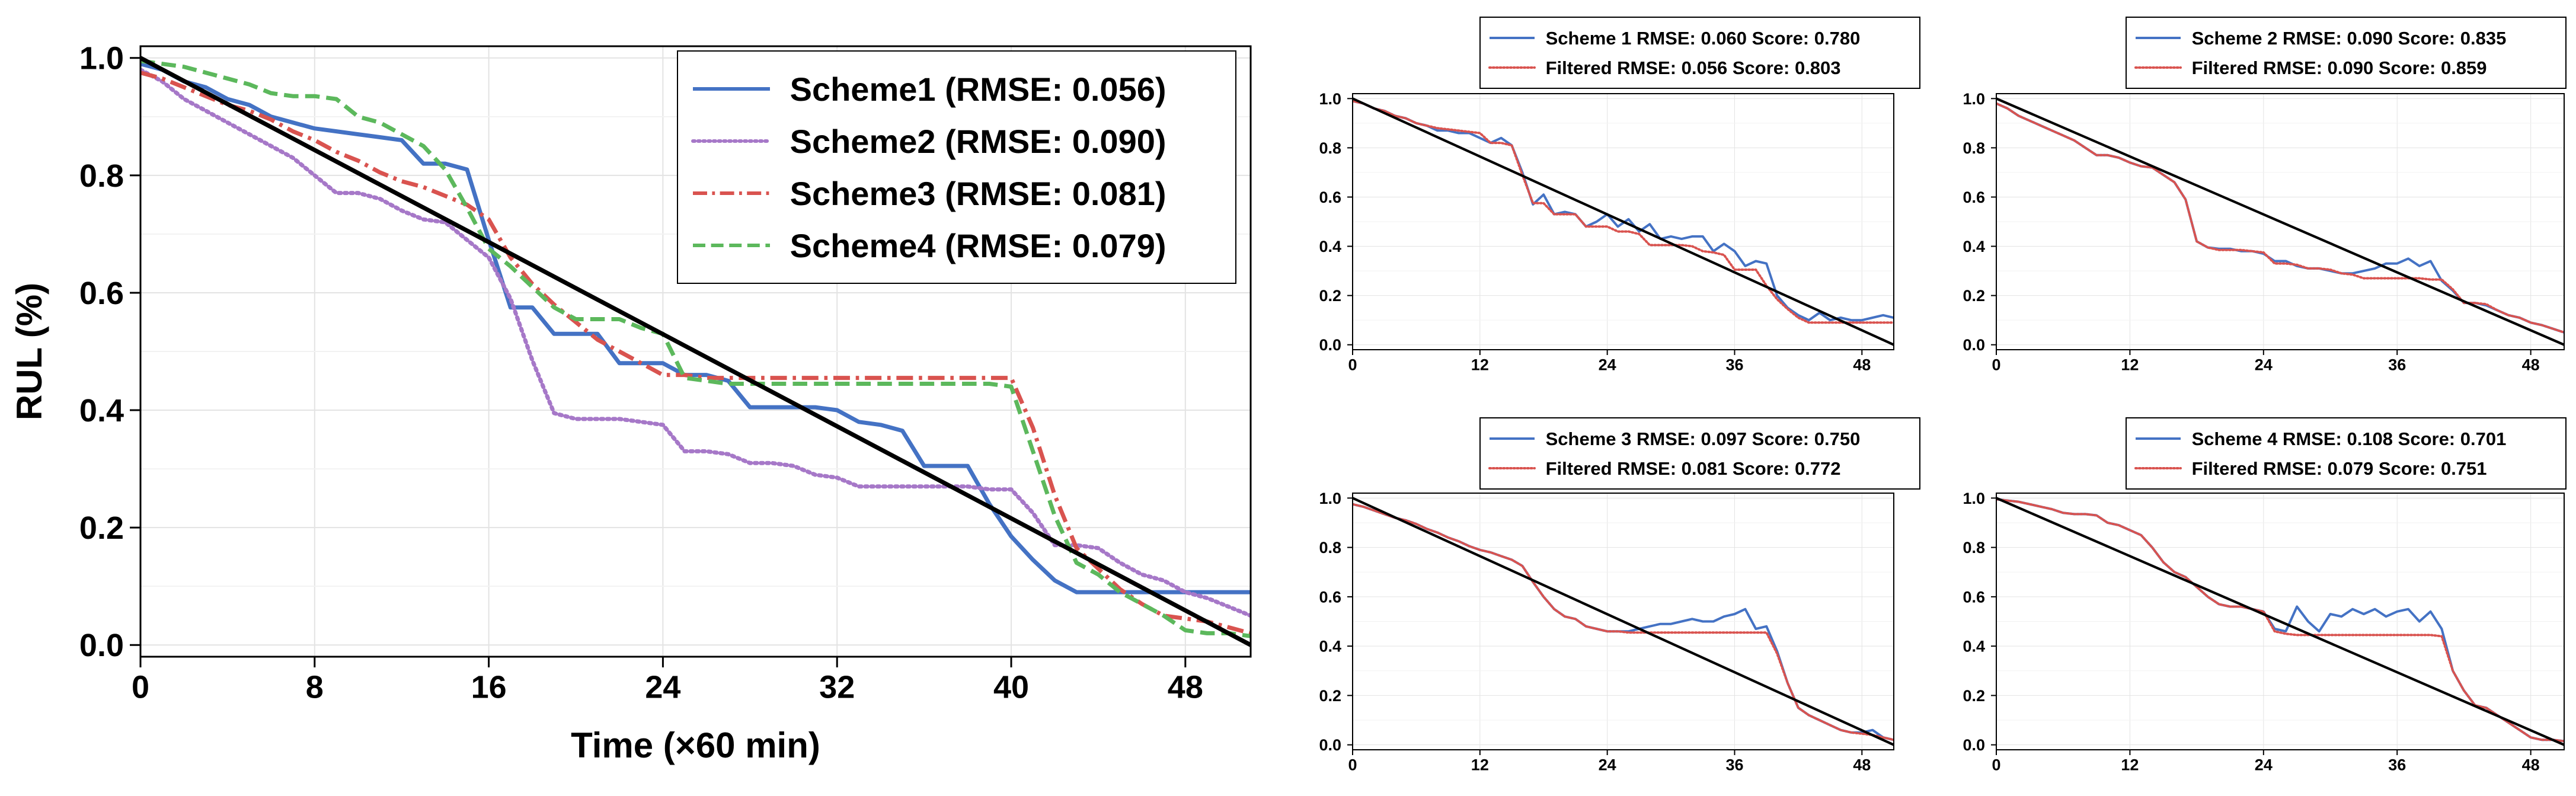  I want to click on legend-label: Filtered RMSE: 0.056 Score: 0.803, so click(1693, 67).